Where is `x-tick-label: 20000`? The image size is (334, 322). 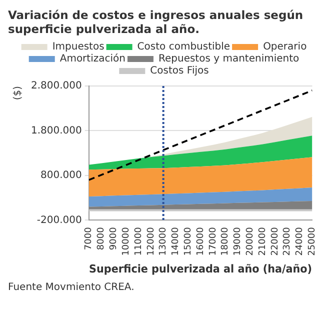
x-tick-label: 20000 is located at coordinates (251, 241).